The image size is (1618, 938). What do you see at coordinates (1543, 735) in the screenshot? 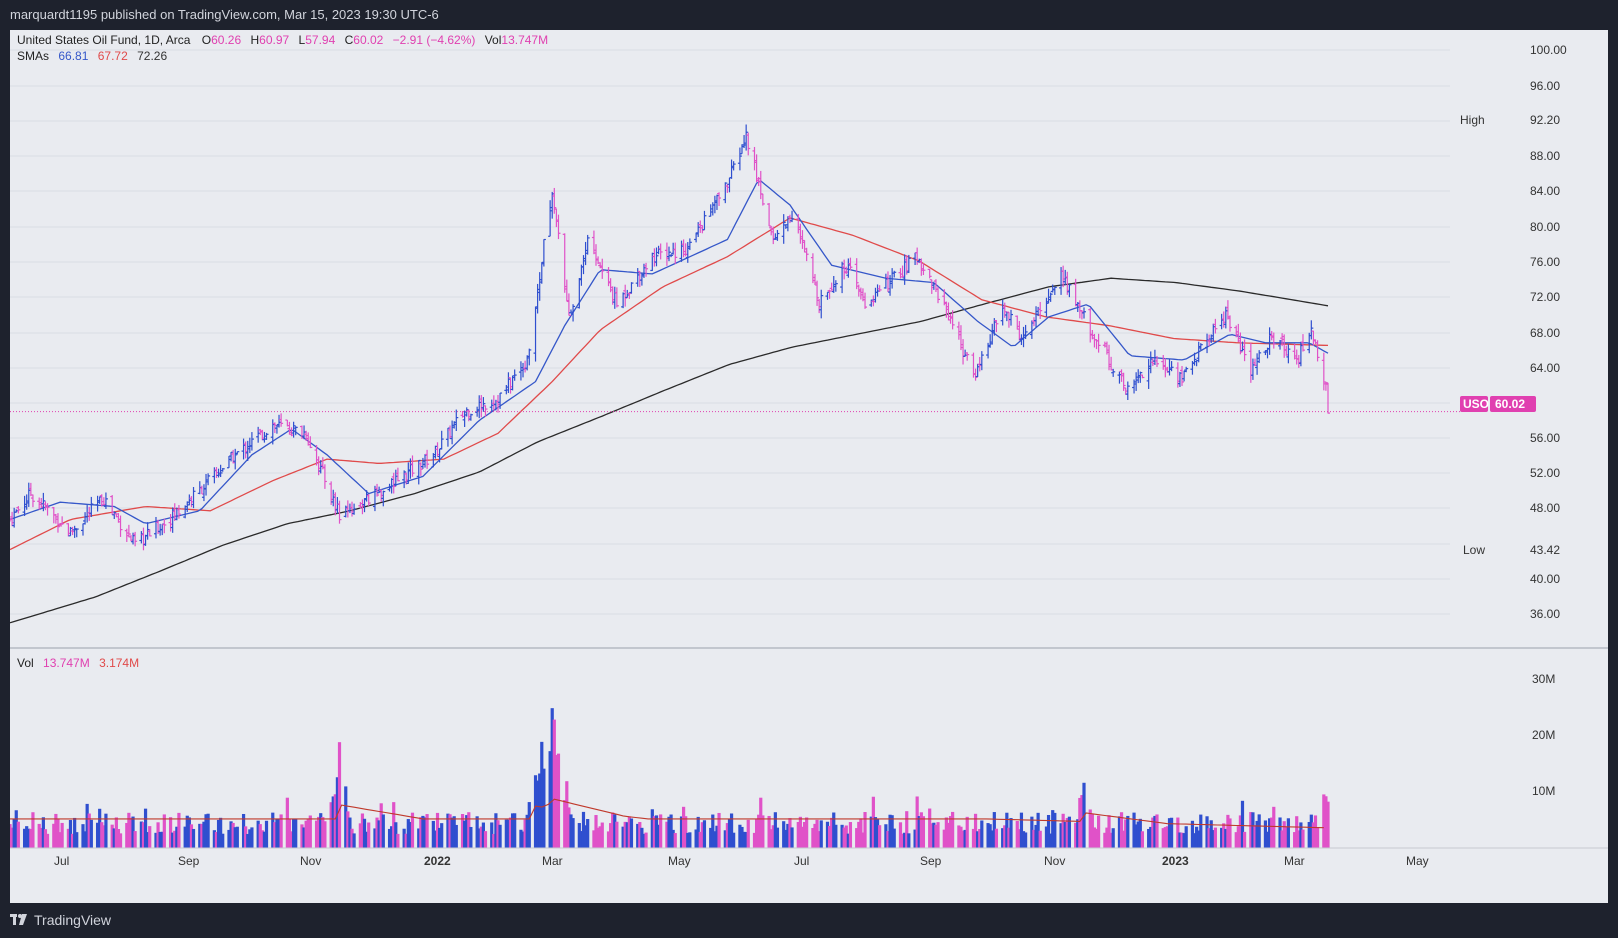
I see `volume-scale: 30M 20M 10M` at bounding box center [1543, 735].